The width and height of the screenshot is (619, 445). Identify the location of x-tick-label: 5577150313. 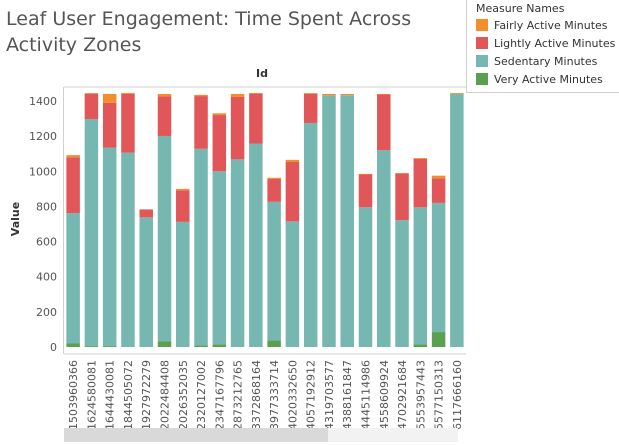
(439, 395).